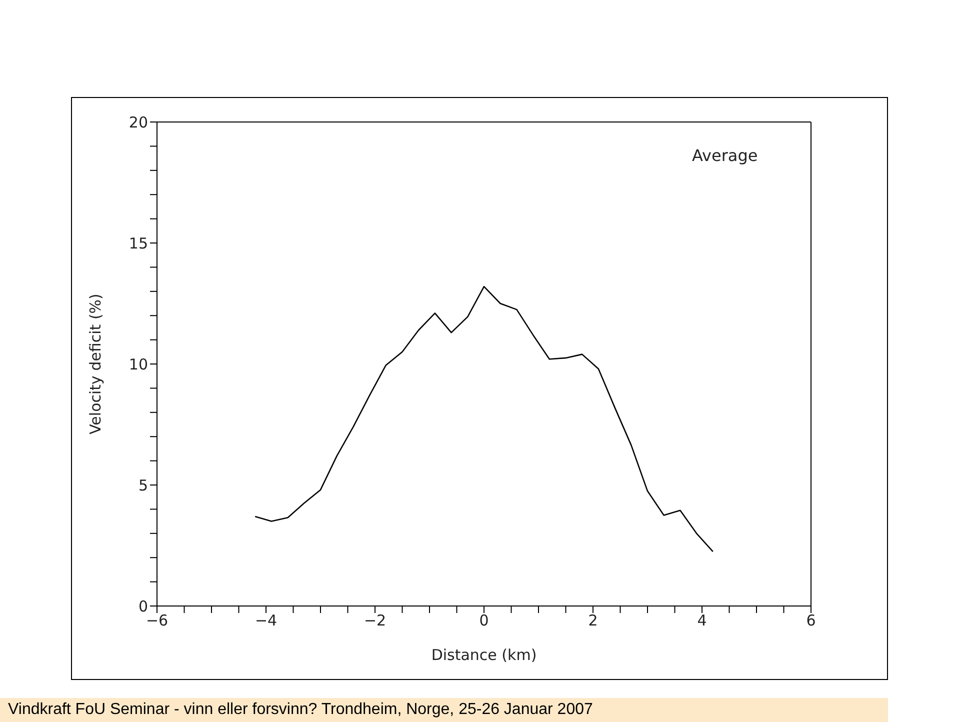  What do you see at coordinates (143, 606) in the screenshot?
I see `y-tick-label: 0` at bounding box center [143, 606].